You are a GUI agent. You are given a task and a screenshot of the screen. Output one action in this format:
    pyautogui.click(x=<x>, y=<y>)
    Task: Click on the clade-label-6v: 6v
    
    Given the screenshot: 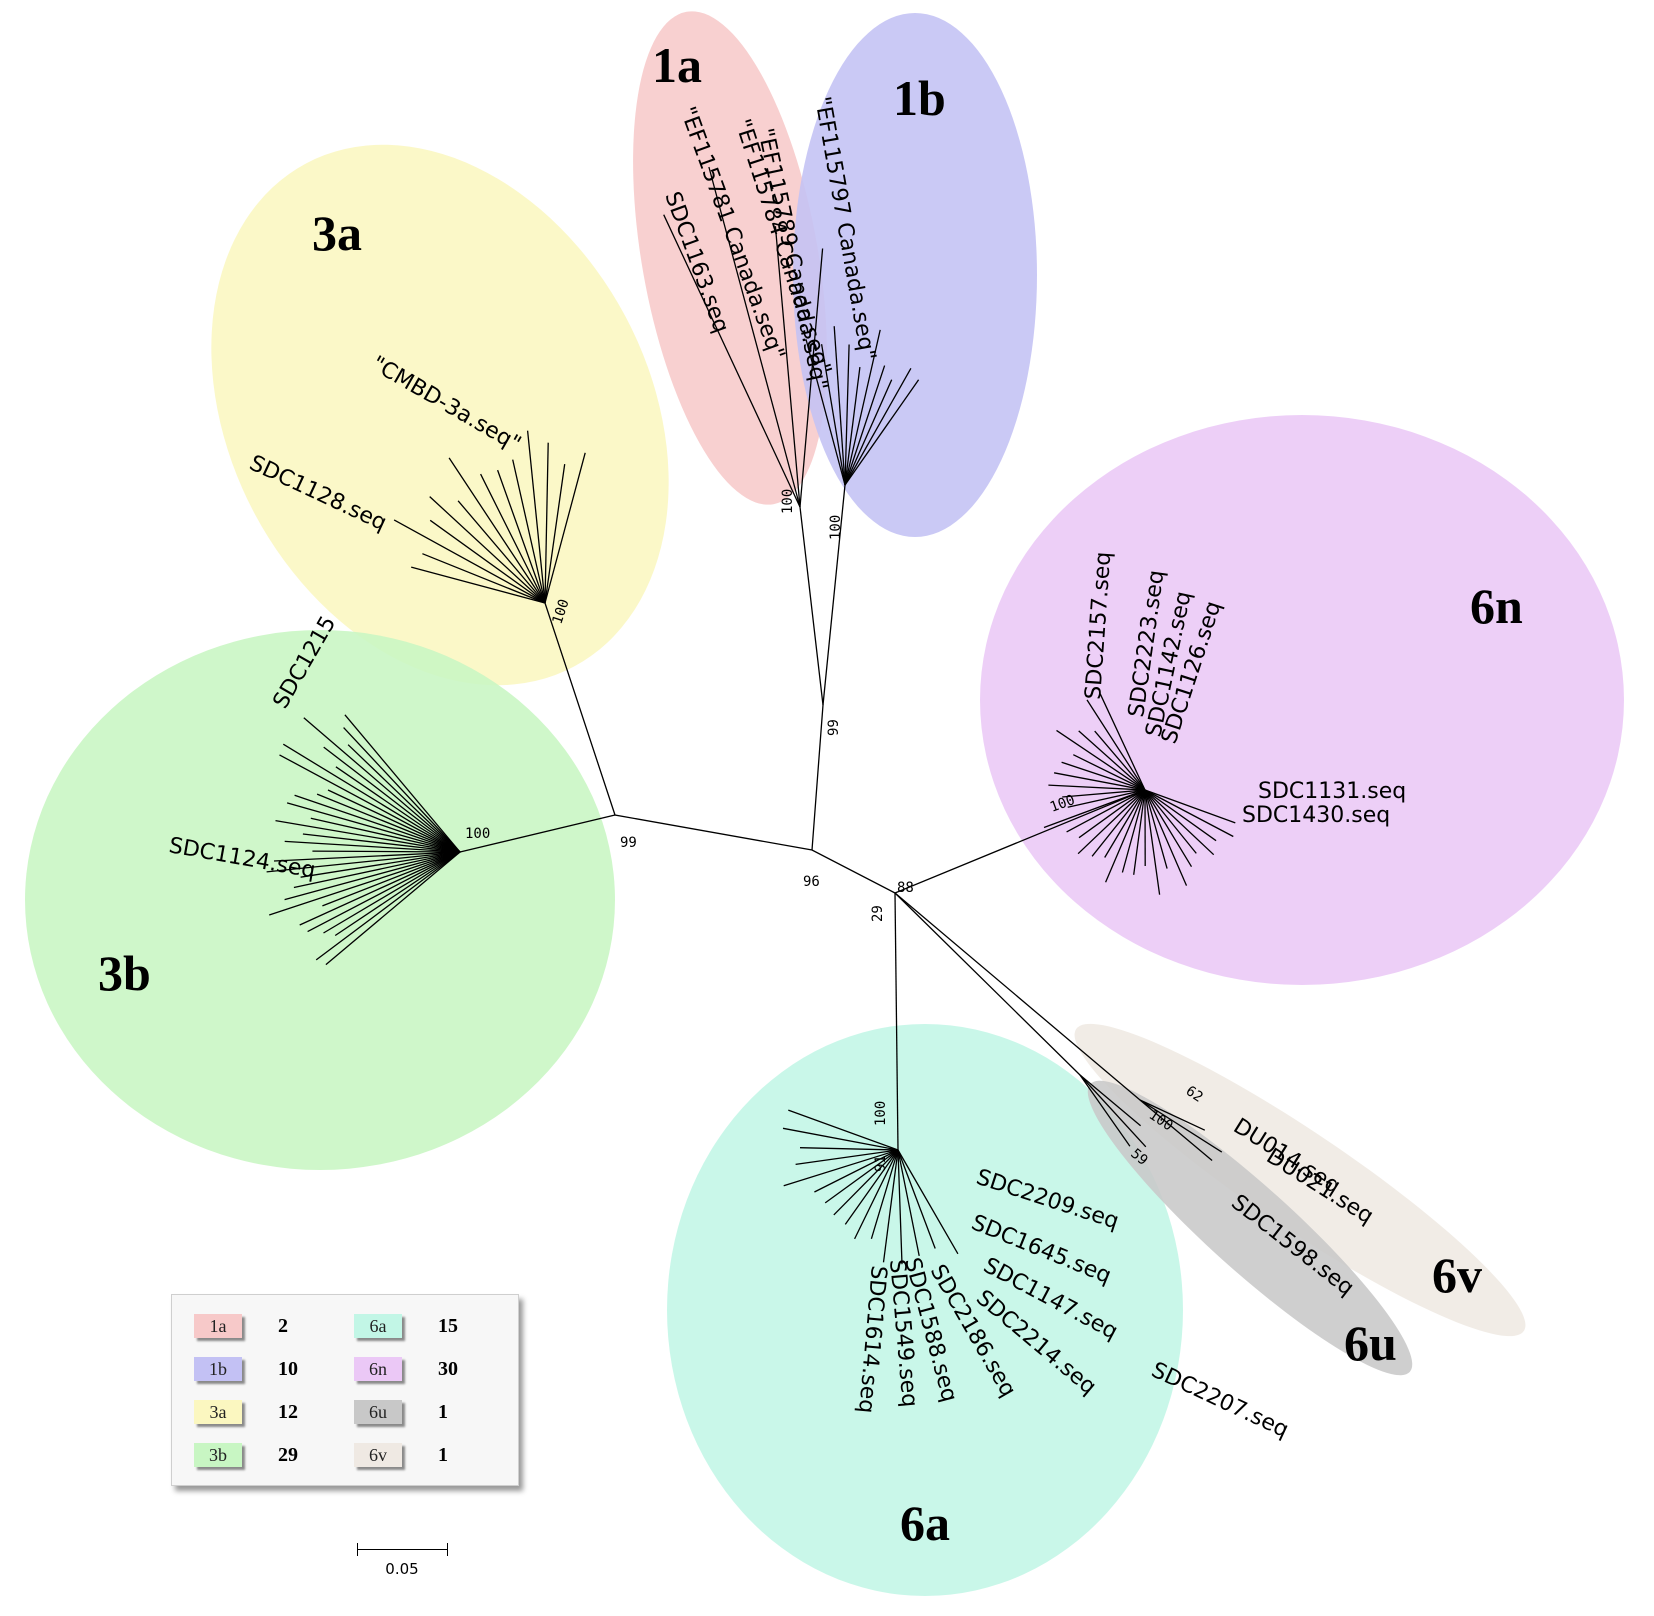 What is the action you would take?
    pyautogui.click(x=1457, y=1275)
    